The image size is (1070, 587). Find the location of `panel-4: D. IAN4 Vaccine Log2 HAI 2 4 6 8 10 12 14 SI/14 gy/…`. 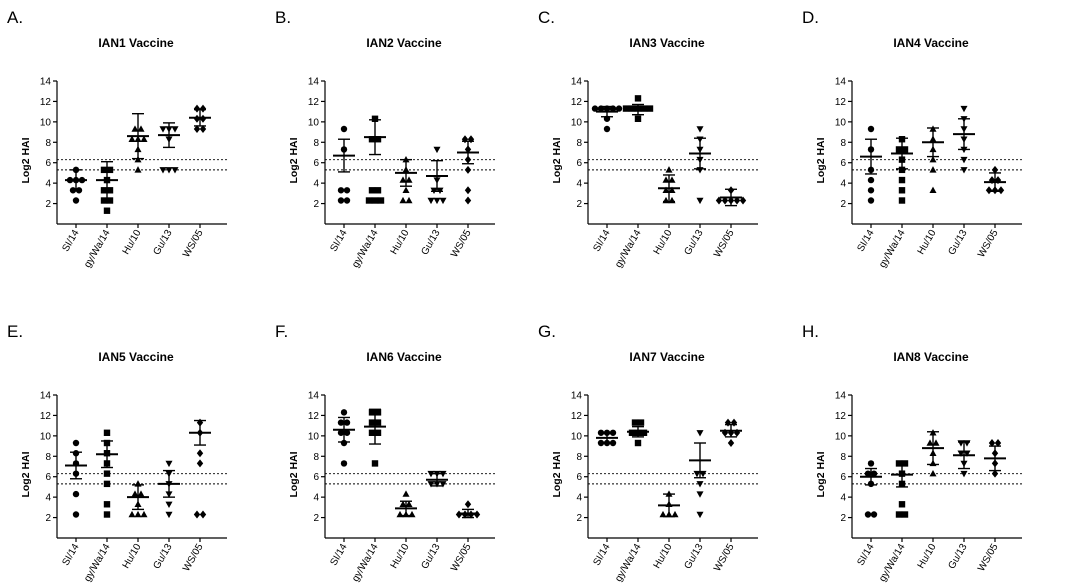

panel-4: D. IAN4 Vaccine Log2 HAI 2 4 6 8 10 12 14 SI/14 gy/… is located at coordinates (912, 139).